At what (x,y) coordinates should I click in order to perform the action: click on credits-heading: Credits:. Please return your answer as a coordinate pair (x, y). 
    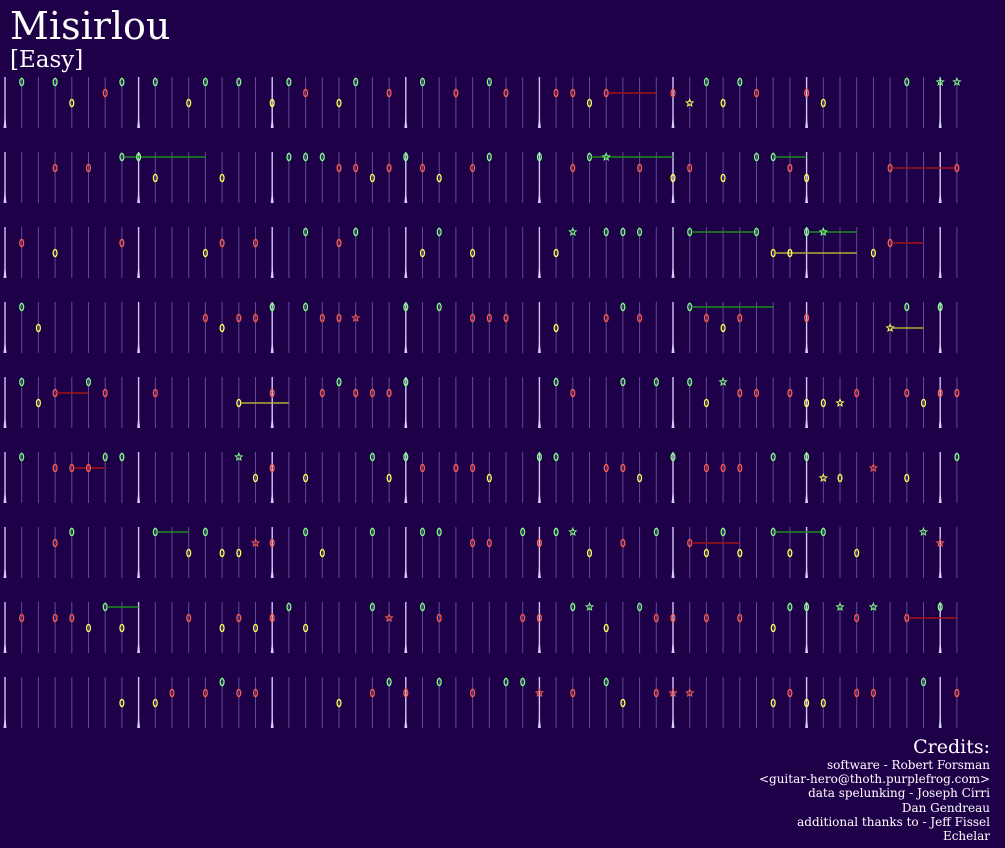
    Looking at the image, I should click on (951, 747).